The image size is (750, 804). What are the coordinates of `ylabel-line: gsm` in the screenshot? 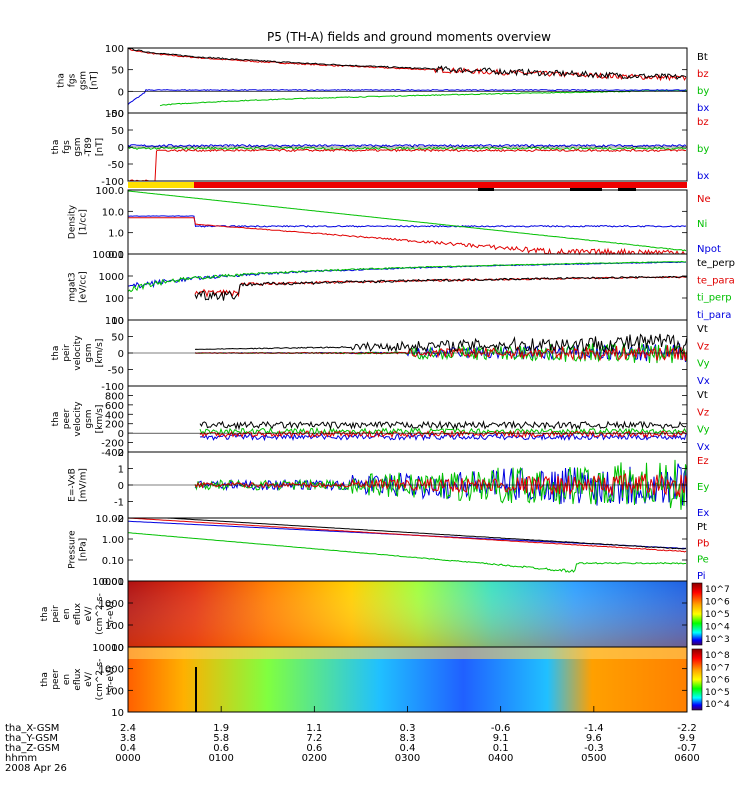 It's located at (78, 146).